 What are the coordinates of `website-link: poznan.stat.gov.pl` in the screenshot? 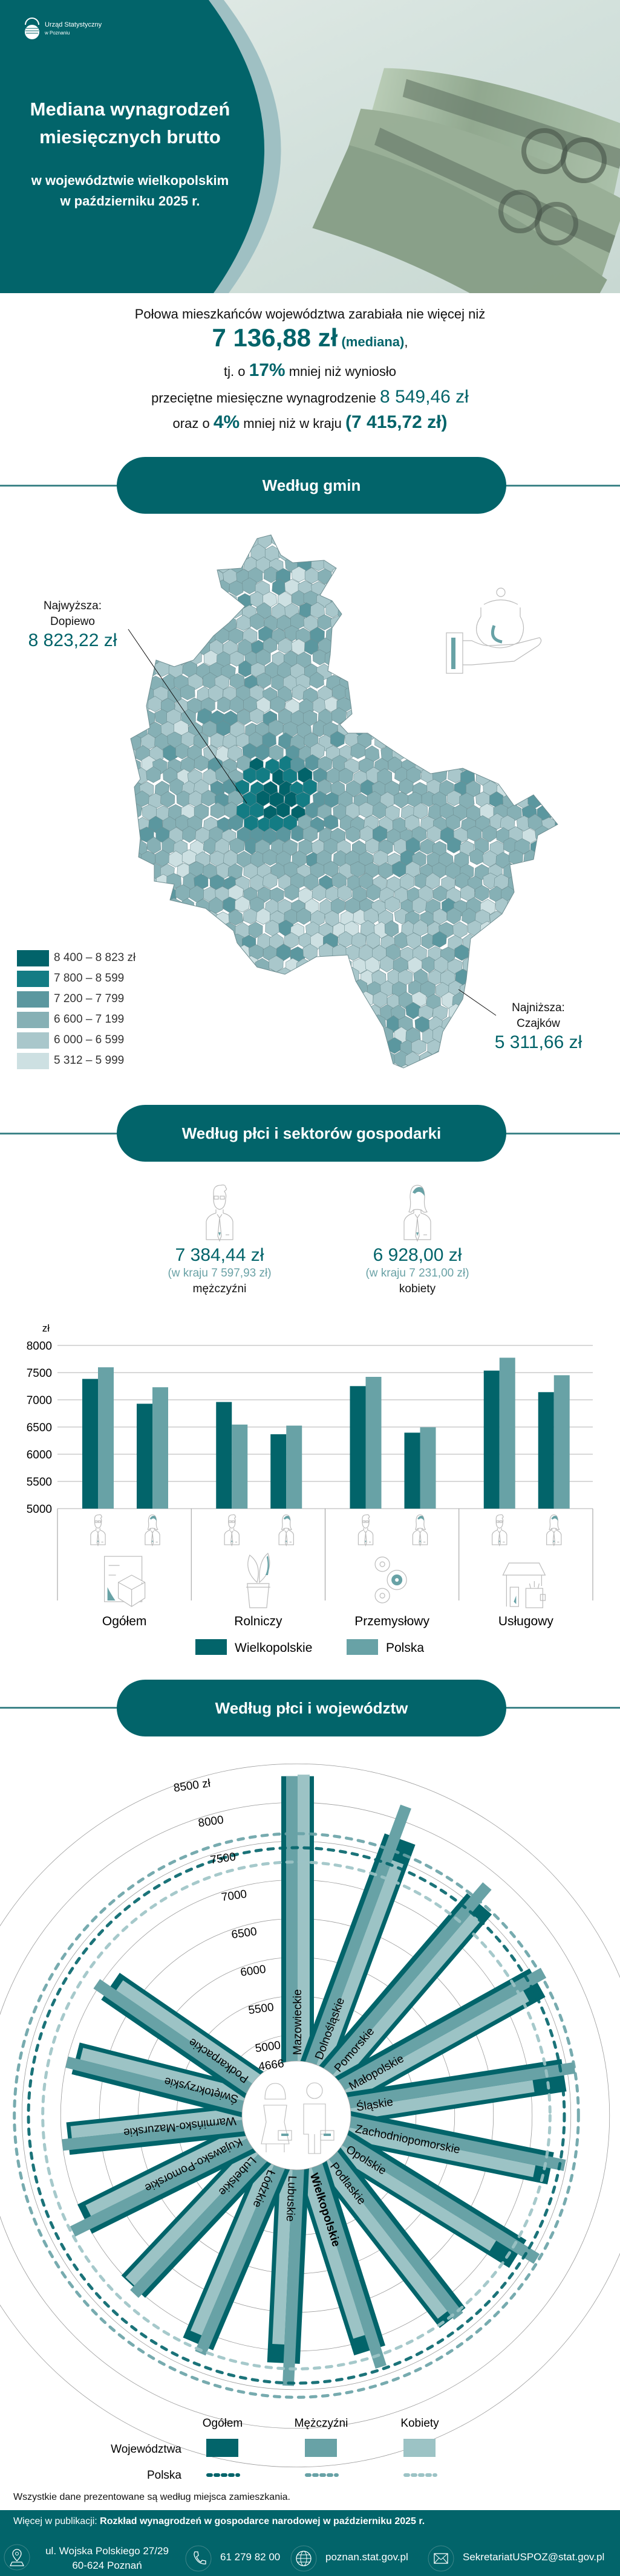 It's located at (367, 2557).